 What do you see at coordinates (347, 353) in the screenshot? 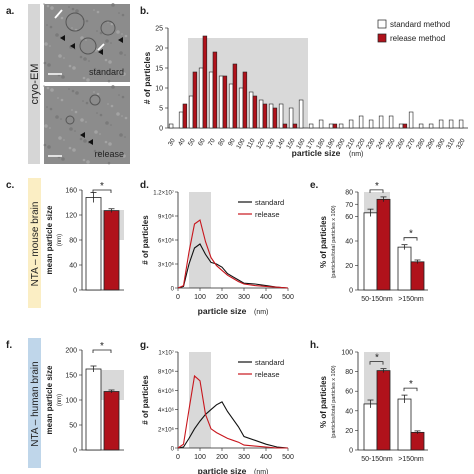
I see `y-tick-label-h: 100` at bounding box center [347, 353].